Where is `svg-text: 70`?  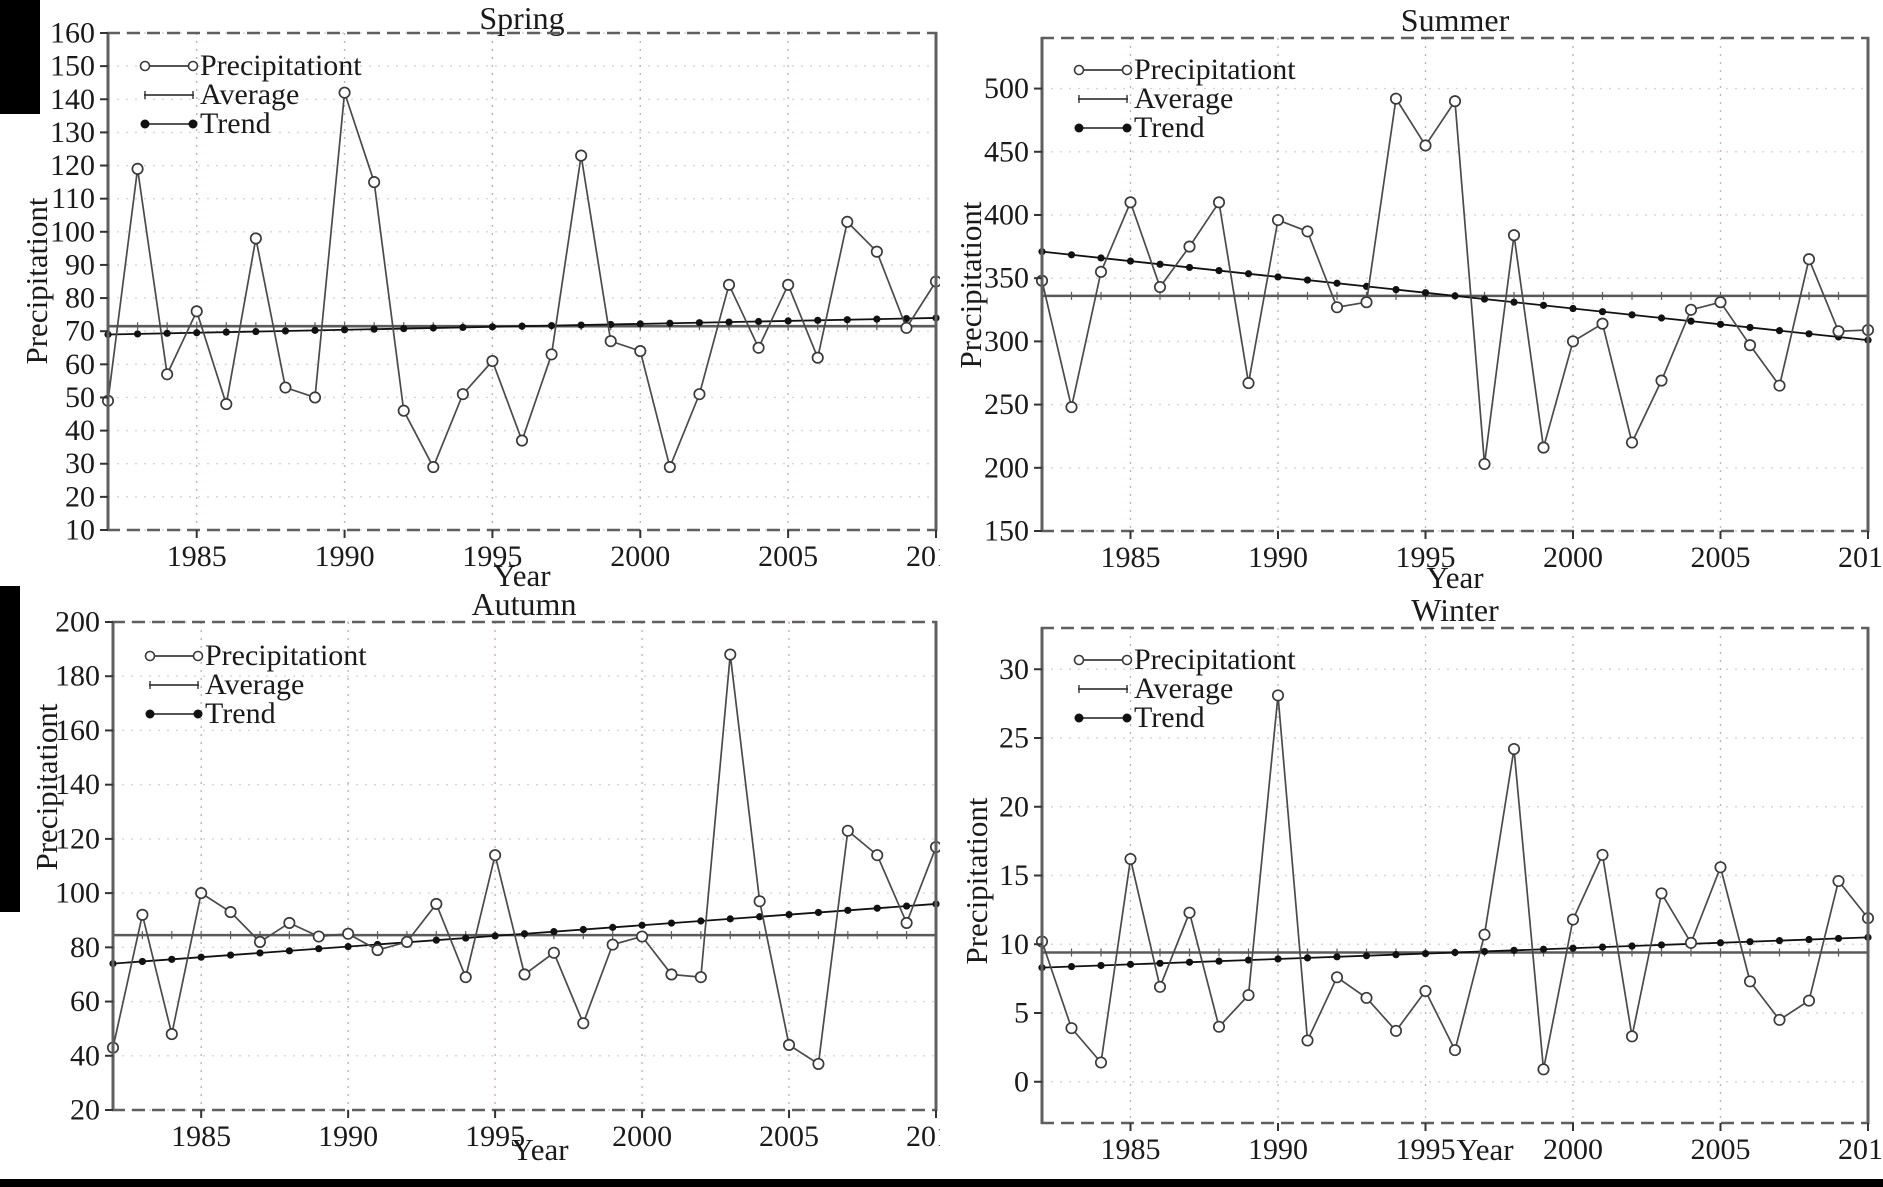
svg-text: 70 is located at coordinates (80, 331).